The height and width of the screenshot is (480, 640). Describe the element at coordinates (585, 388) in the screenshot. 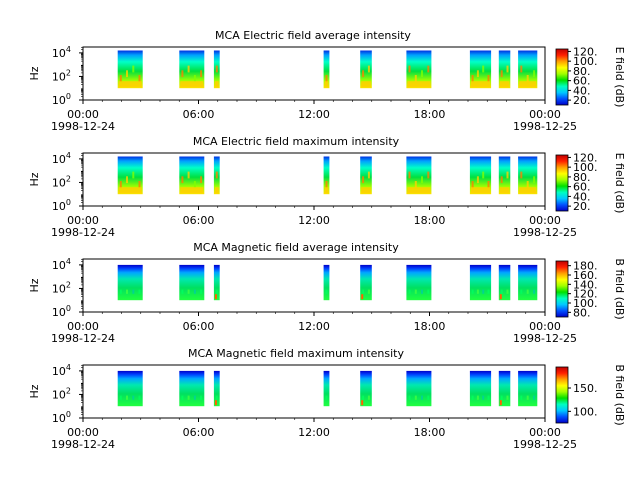

I see `colorbar-tick-label: 150.` at that location.